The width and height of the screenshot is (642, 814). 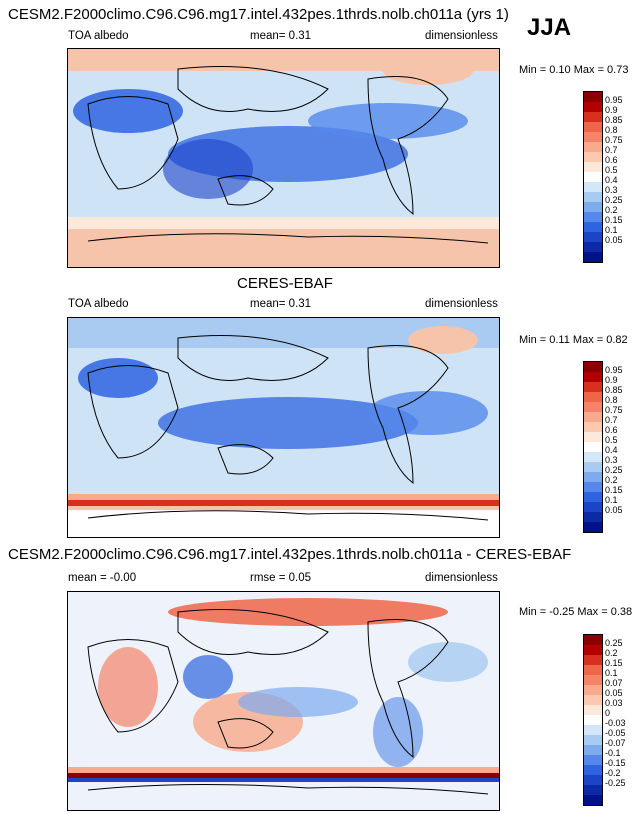 What do you see at coordinates (615, 763) in the screenshot?
I see `colorbar-tick-label: -0.15` at bounding box center [615, 763].